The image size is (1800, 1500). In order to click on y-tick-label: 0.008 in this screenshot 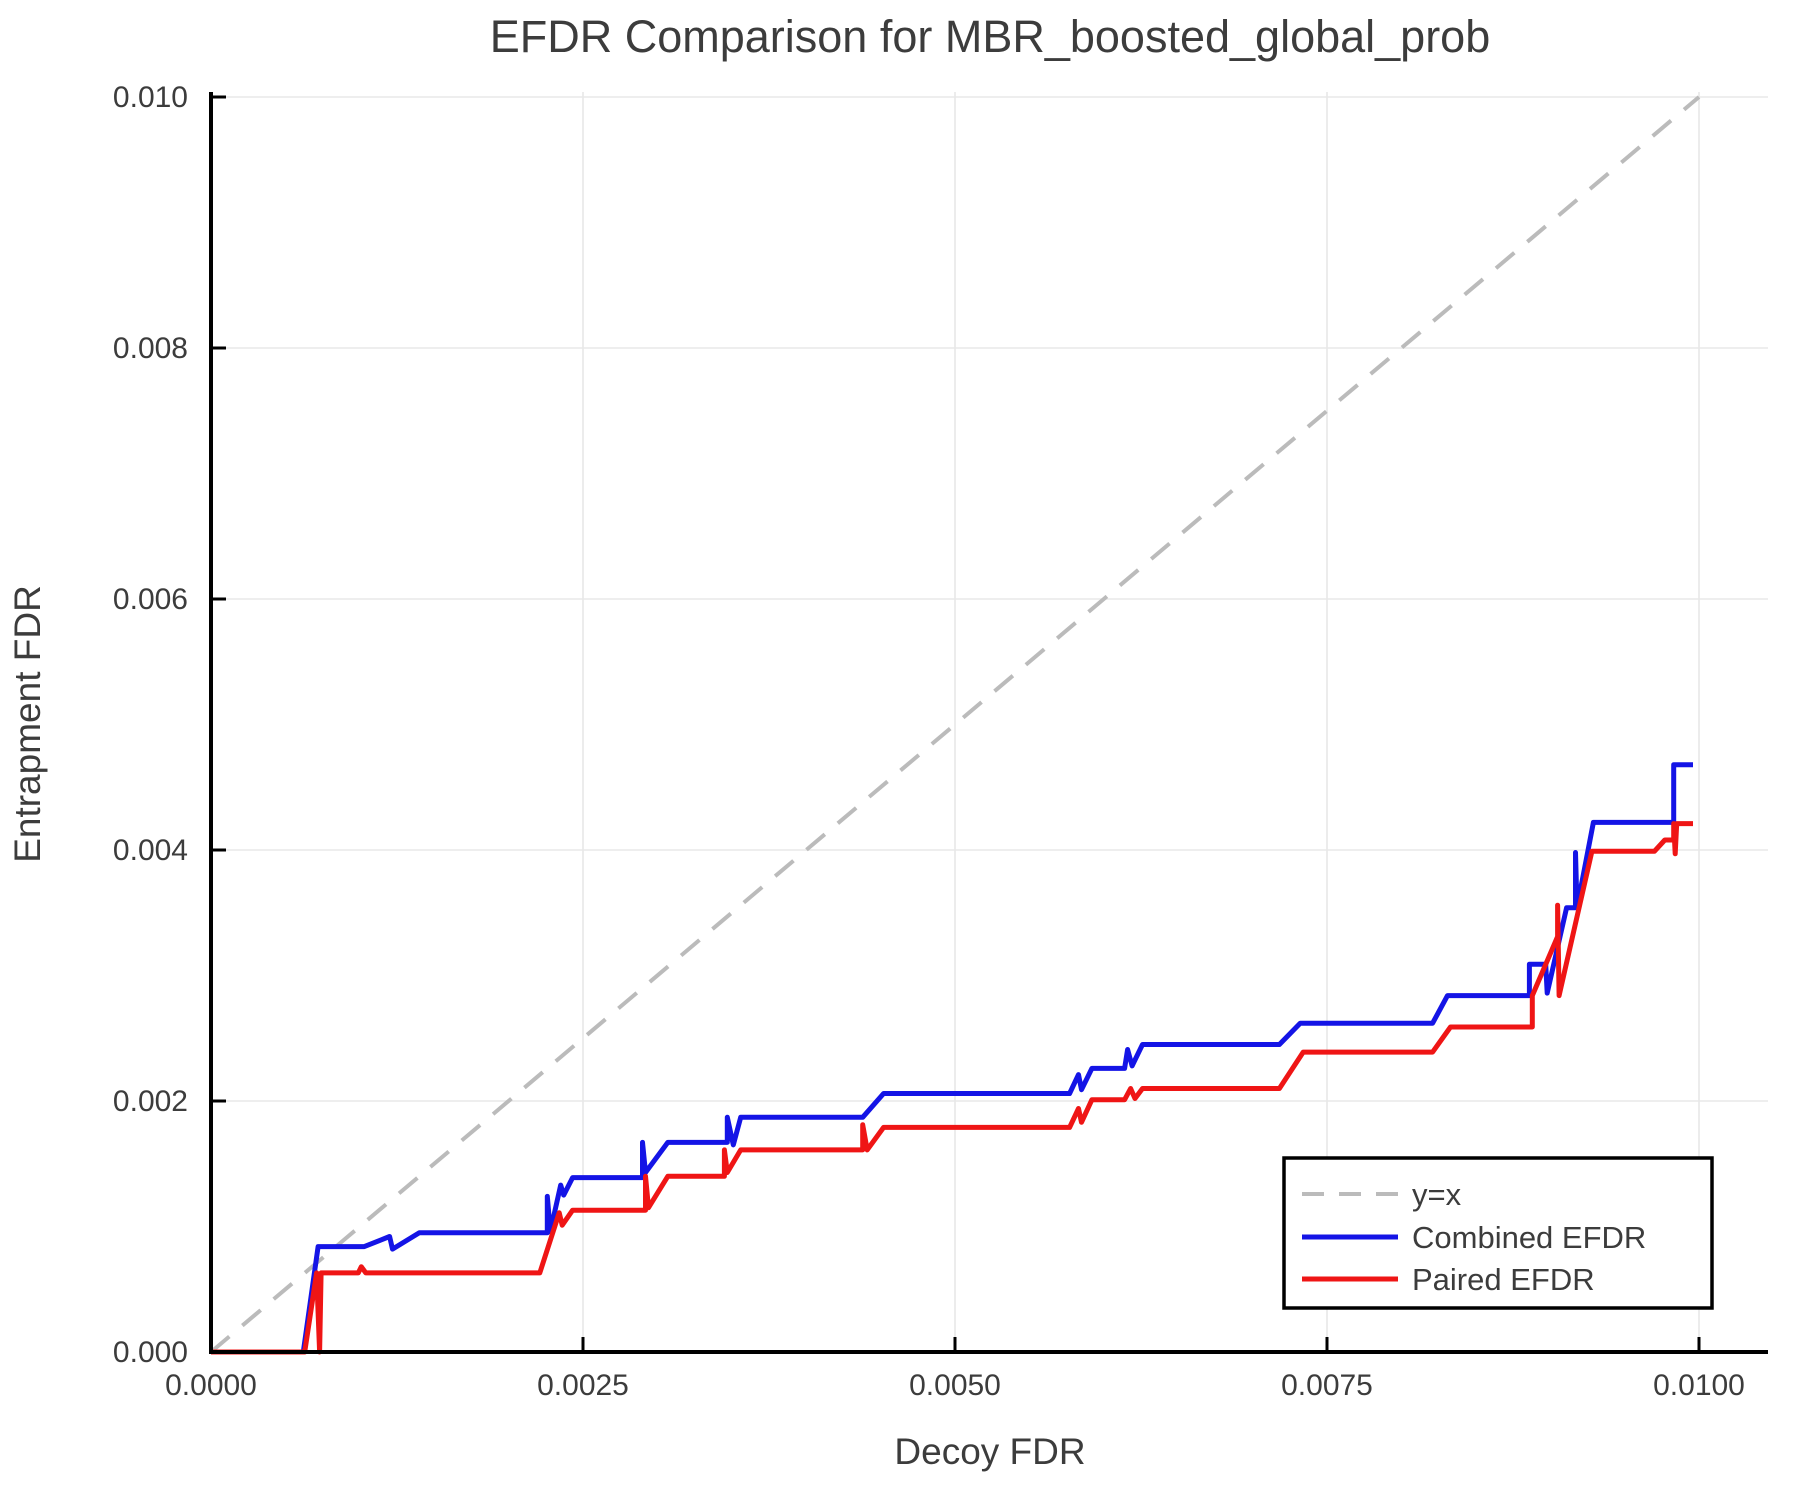, I will do `click(150, 348)`.